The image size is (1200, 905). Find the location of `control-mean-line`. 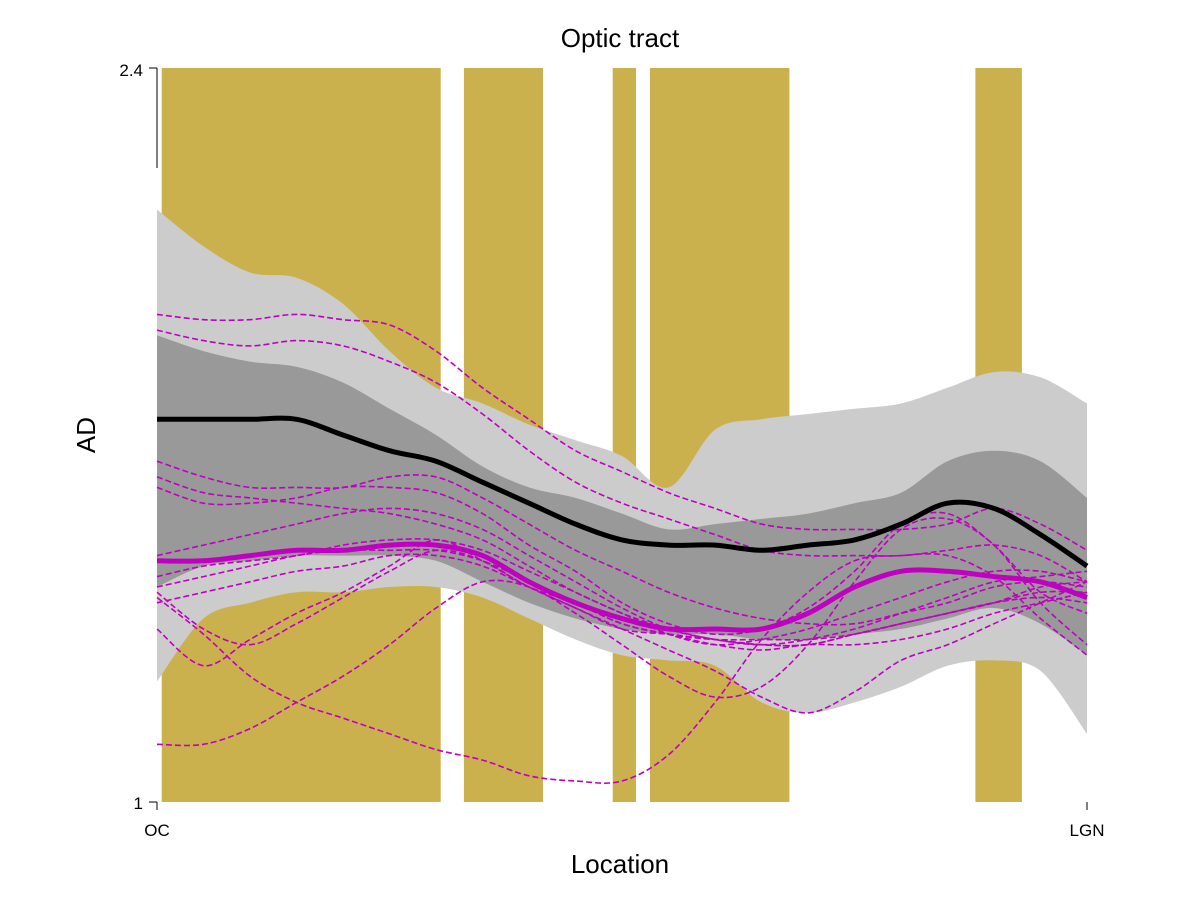

control-mean-line is located at coordinates (623, 492).